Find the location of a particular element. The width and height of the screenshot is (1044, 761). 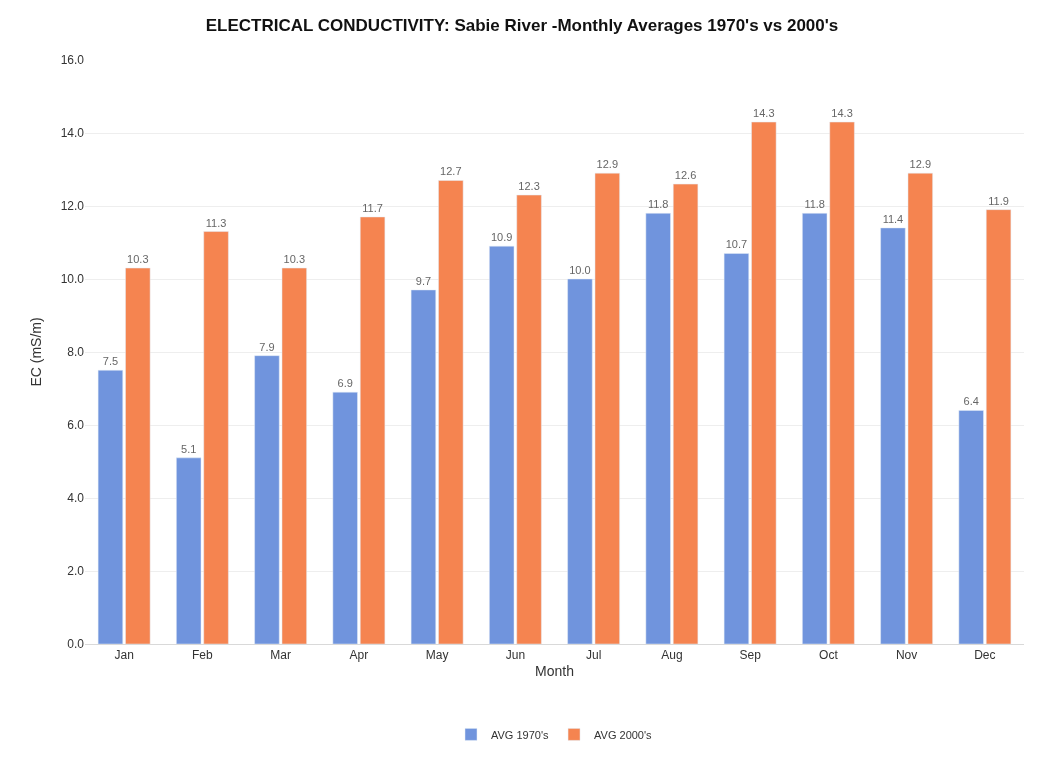

x-tick-label: Aug is located at coordinates (672, 655).